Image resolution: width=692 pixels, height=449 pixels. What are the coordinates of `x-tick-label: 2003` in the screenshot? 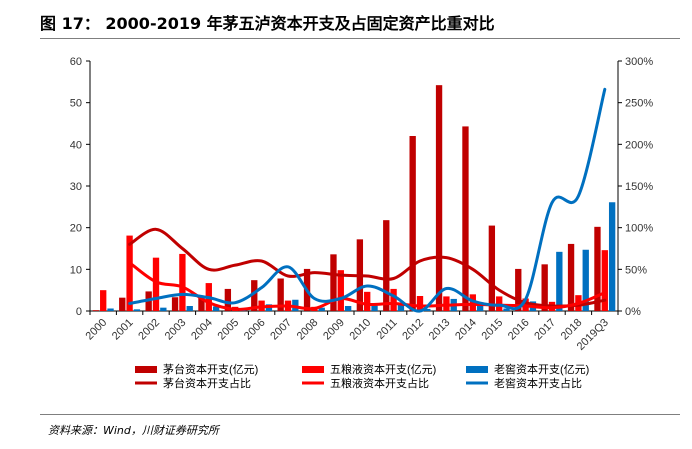 It's located at (176, 330).